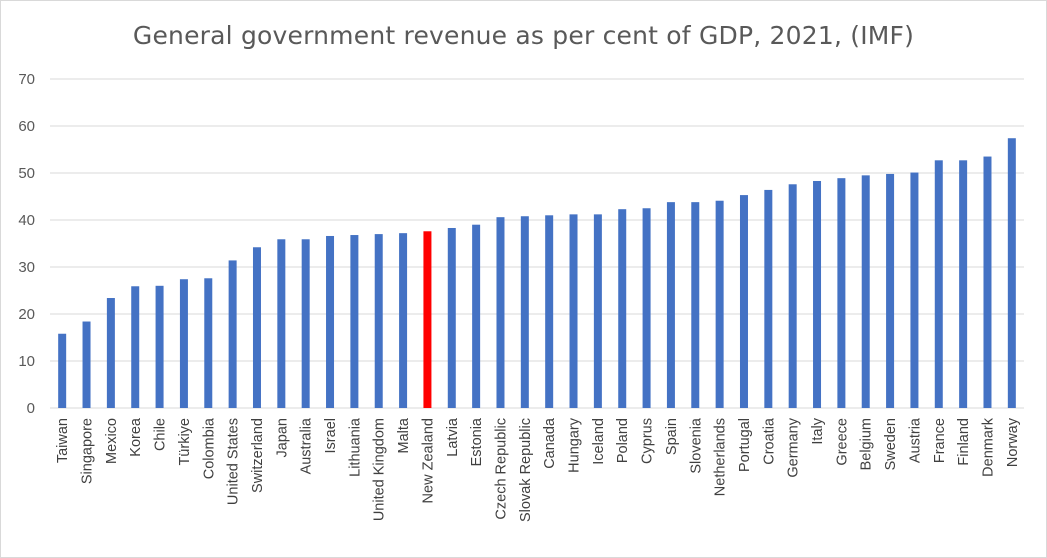 Image resolution: width=1047 pixels, height=558 pixels. Describe the element at coordinates (112, 441) in the screenshot. I see `x-tick-label: Mexico` at that location.